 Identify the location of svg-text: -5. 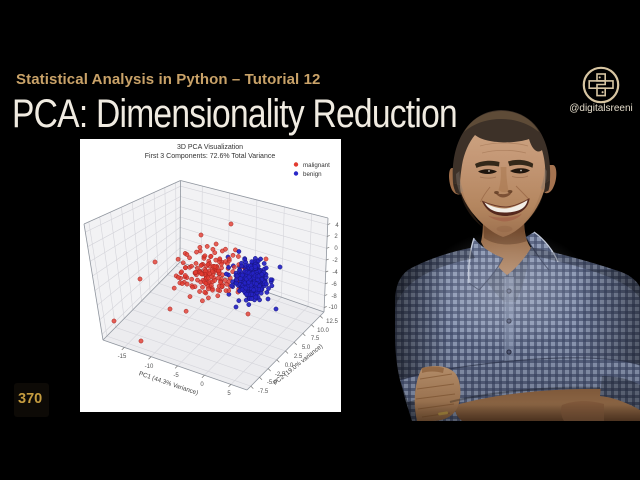
(176, 376).